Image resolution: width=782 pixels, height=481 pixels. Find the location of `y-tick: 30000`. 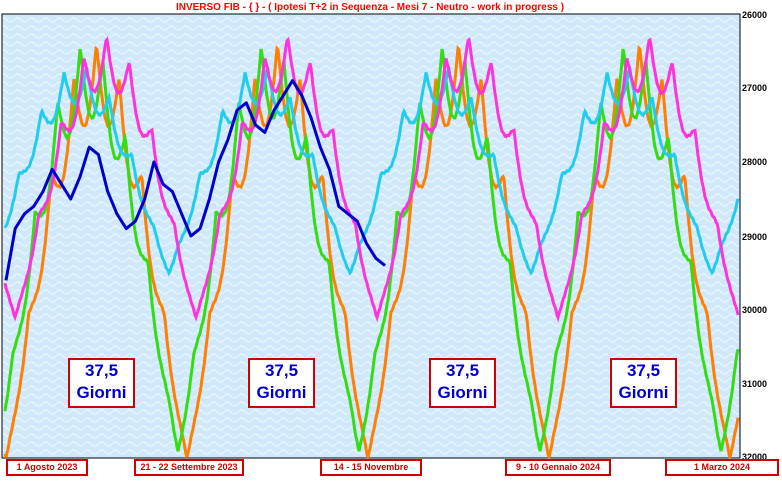

y-tick: 30000 is located at coordinates (755, 310).